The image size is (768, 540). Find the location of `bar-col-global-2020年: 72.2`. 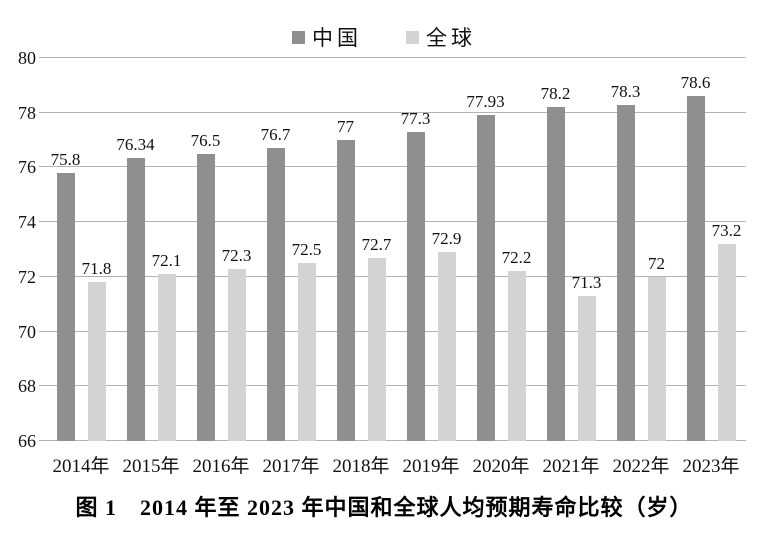

bar-col-global-2020年: 72.2 is located at coordinates (516, 249).